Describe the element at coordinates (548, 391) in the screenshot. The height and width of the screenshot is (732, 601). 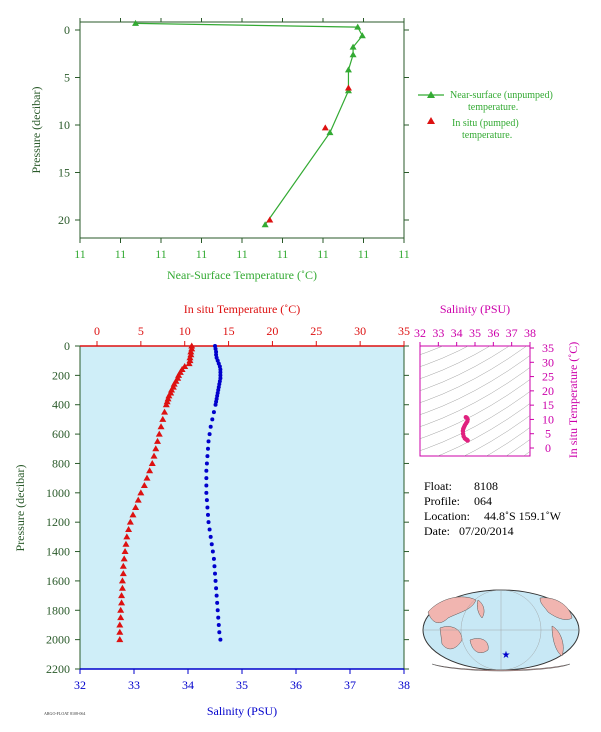
I see `ts-y-tick-label: 20` at that location.